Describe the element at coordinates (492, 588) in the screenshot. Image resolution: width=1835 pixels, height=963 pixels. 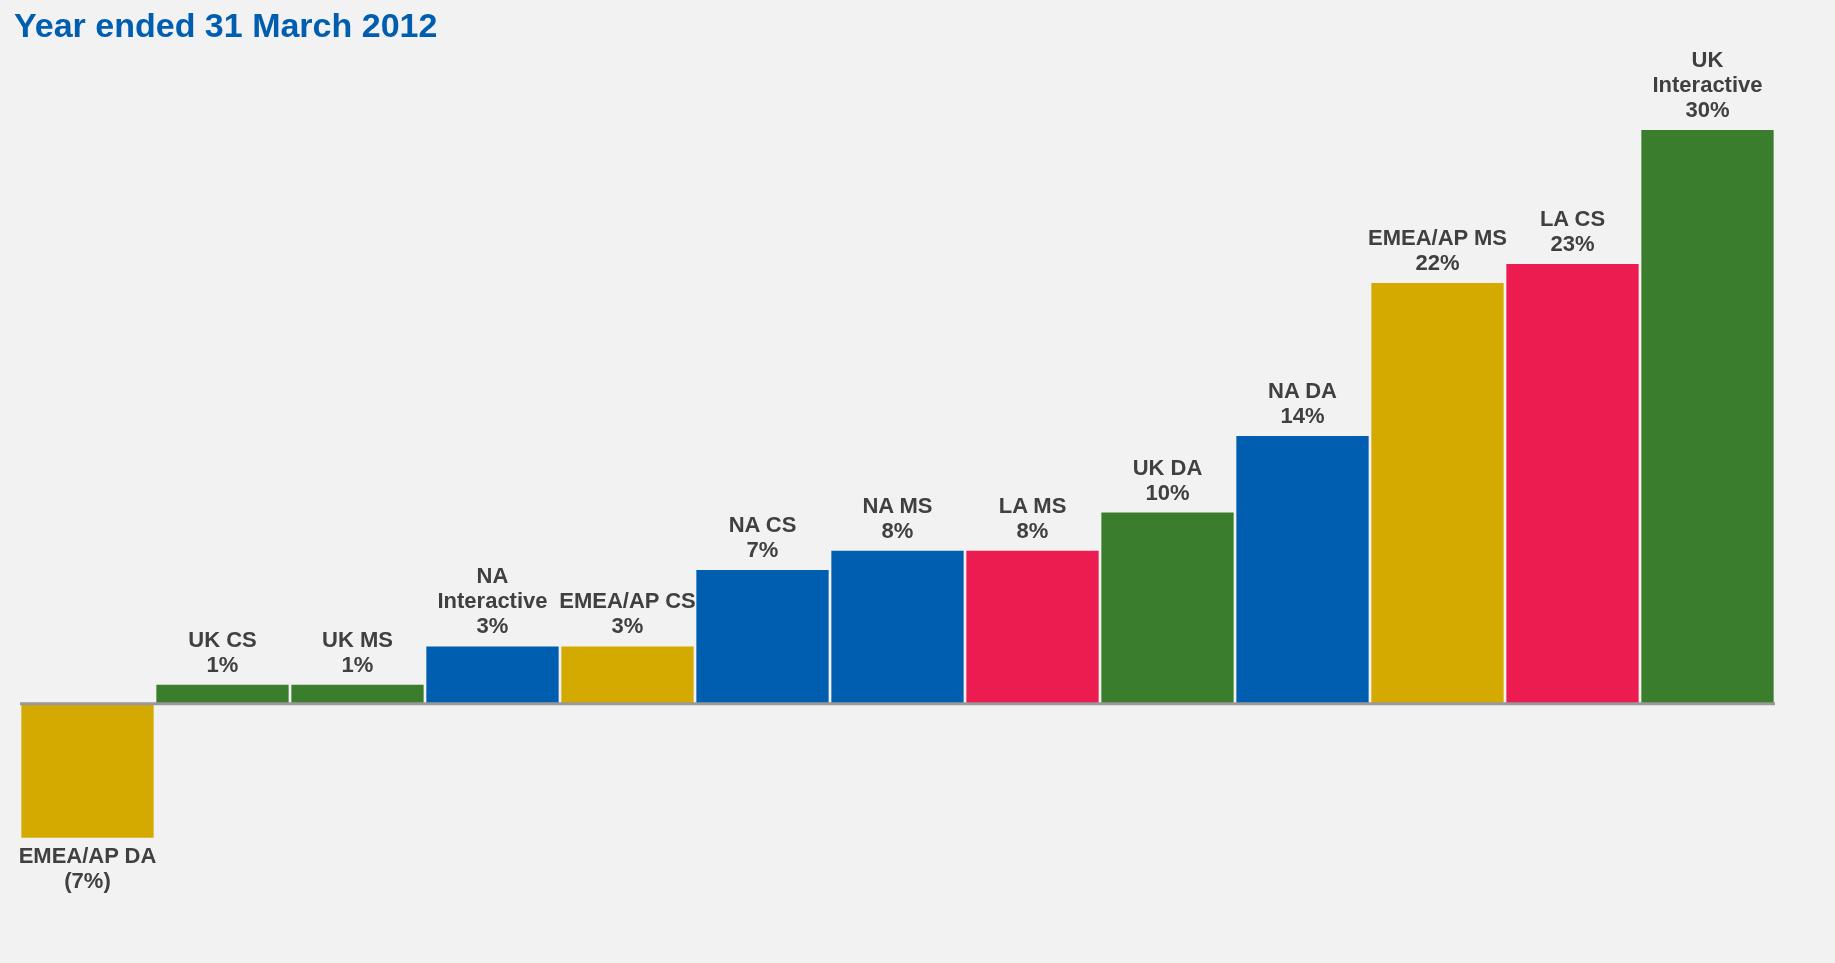
I see `x-tick-label: NA Interactive` at that location.